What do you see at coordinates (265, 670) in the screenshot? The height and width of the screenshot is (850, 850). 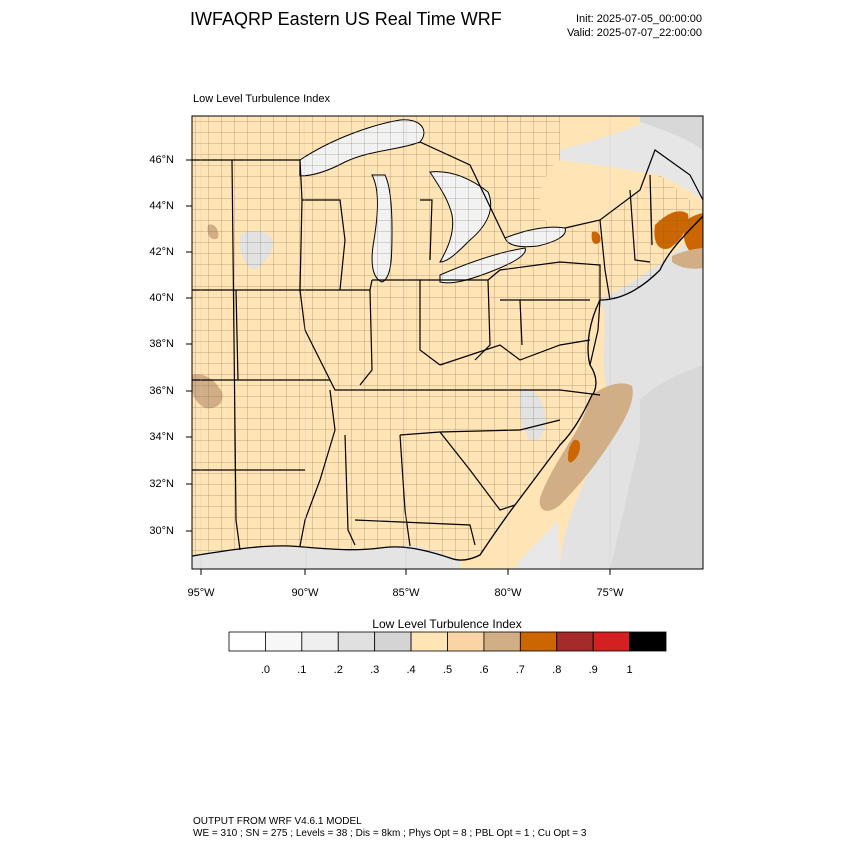 I see `colorbar-tick-label: .0` at bounding box center [265, 670].